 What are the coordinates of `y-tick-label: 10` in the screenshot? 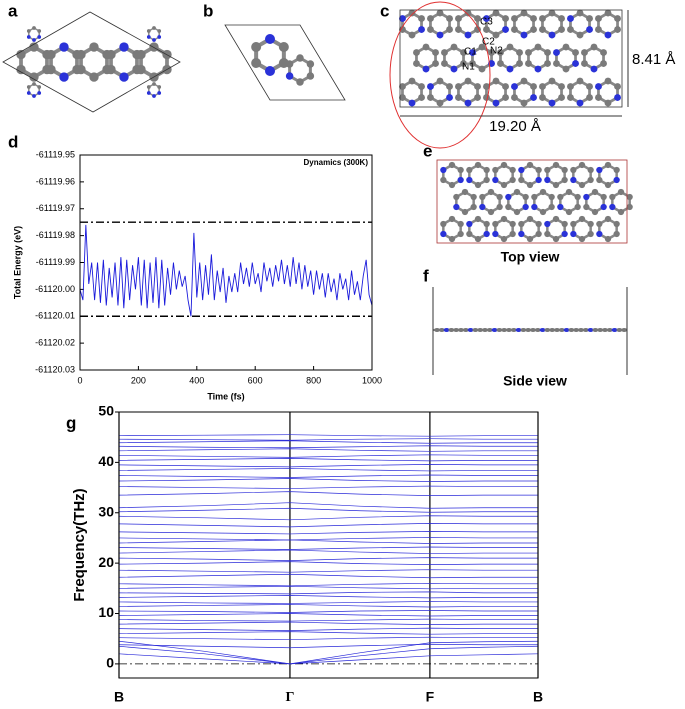 It's located at (106, 612).